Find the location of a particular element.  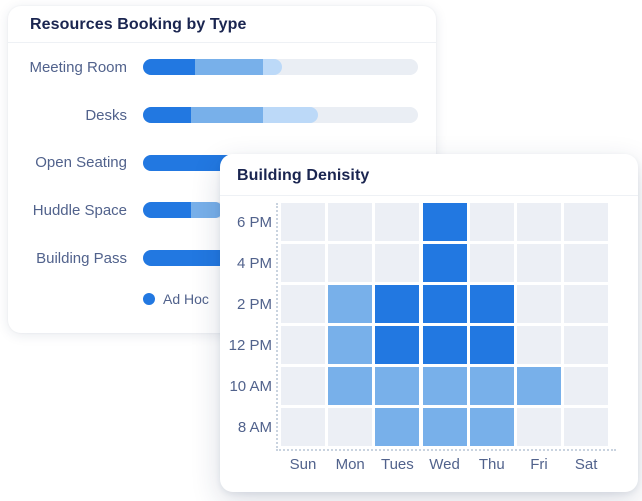

density-card-title: Building Denisity is located at coordinates (303, 175).